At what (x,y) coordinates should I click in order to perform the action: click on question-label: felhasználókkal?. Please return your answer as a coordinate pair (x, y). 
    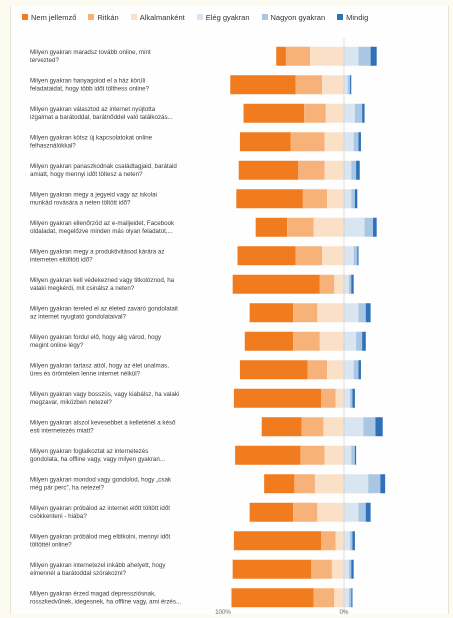
    Looking at the image, I should click on (53, 145).